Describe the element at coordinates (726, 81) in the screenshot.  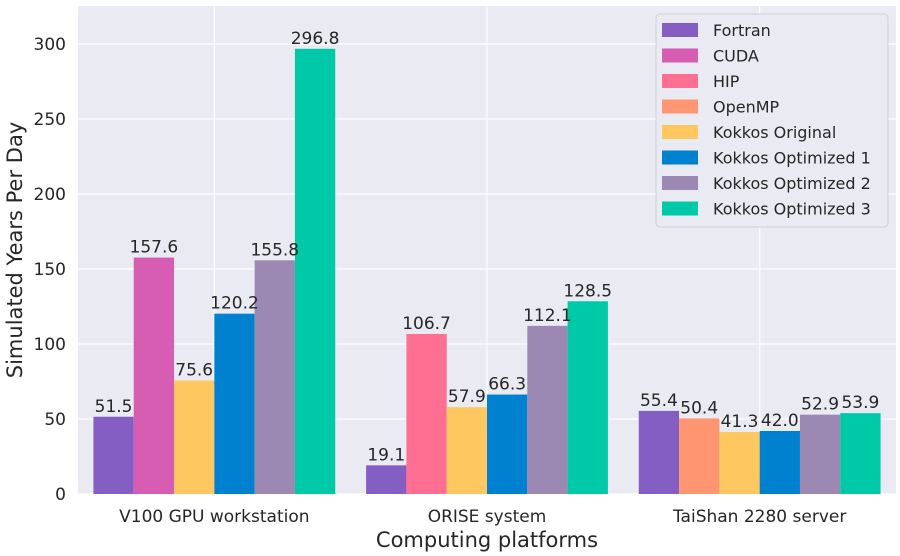
I see `legend-label: HIP` at that location.